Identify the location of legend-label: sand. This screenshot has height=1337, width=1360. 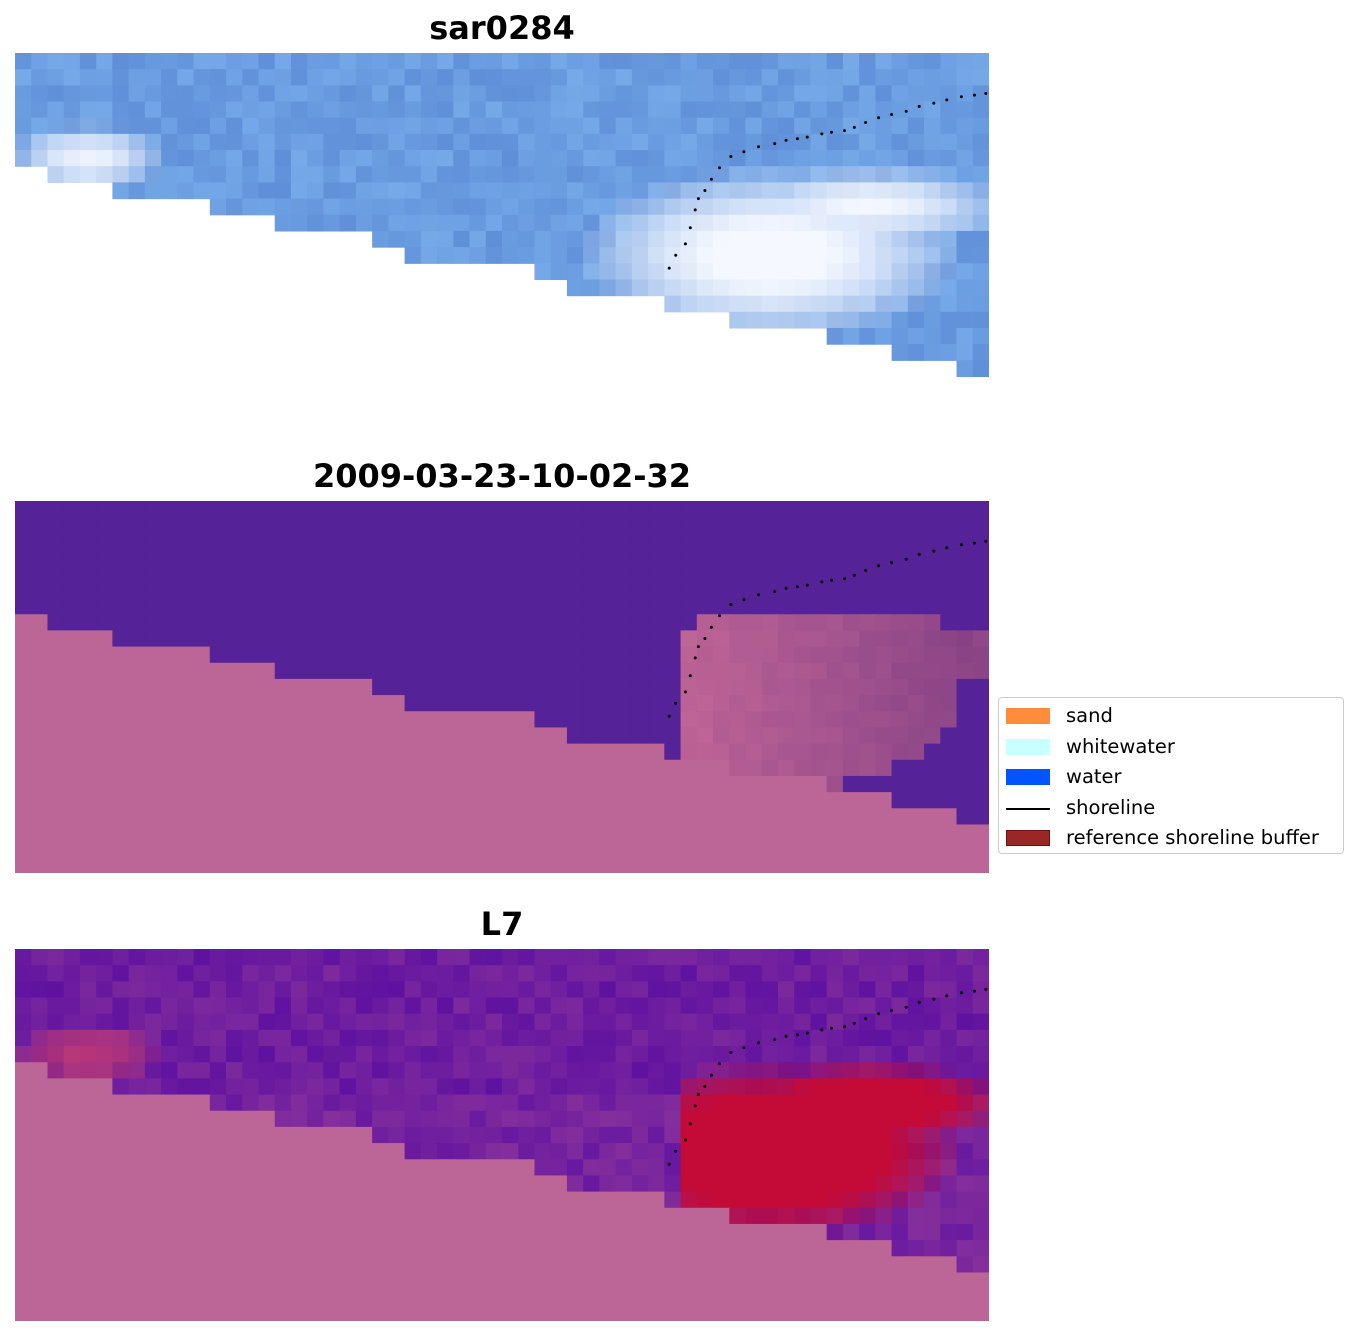
(1089, 715).